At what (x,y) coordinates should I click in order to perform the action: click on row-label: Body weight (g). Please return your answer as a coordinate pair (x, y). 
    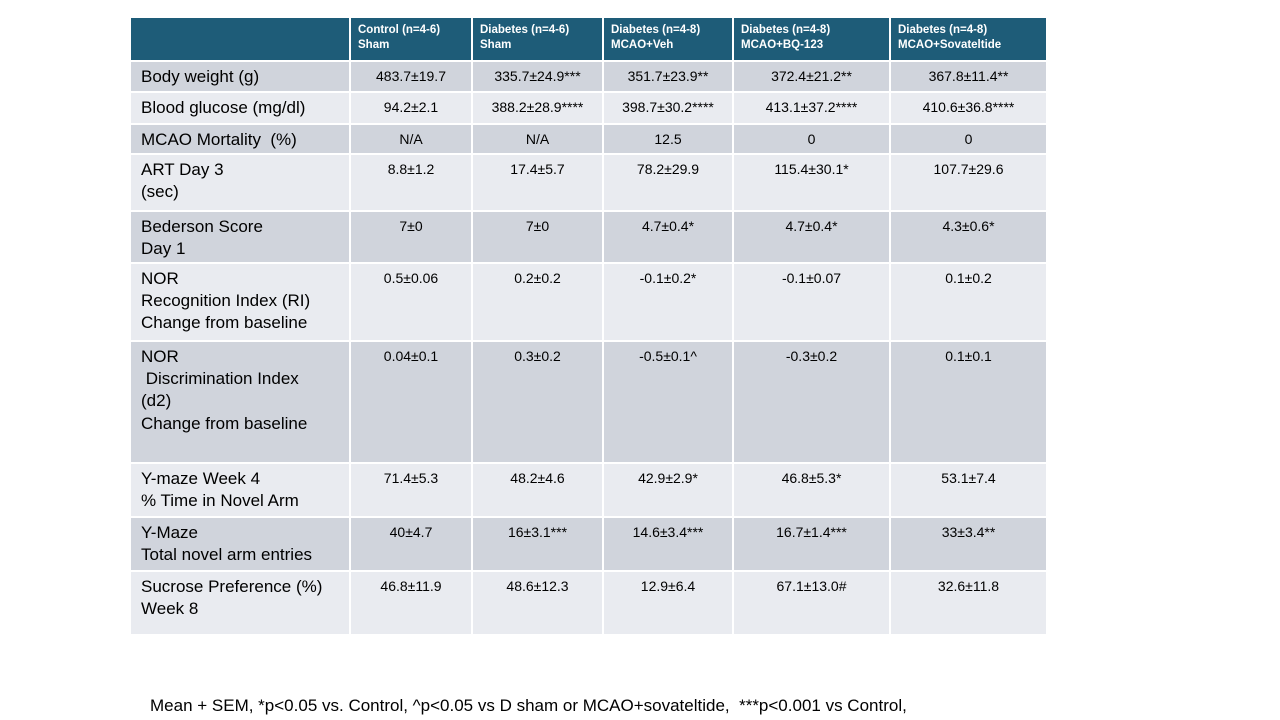
    Looking at the image, I should click on (240, 76).